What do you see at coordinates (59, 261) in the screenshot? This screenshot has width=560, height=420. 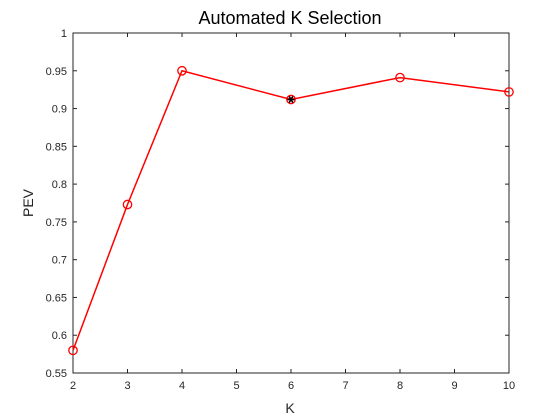 I see `y-tick-label: 0.7` at bounding box center [59, 261].